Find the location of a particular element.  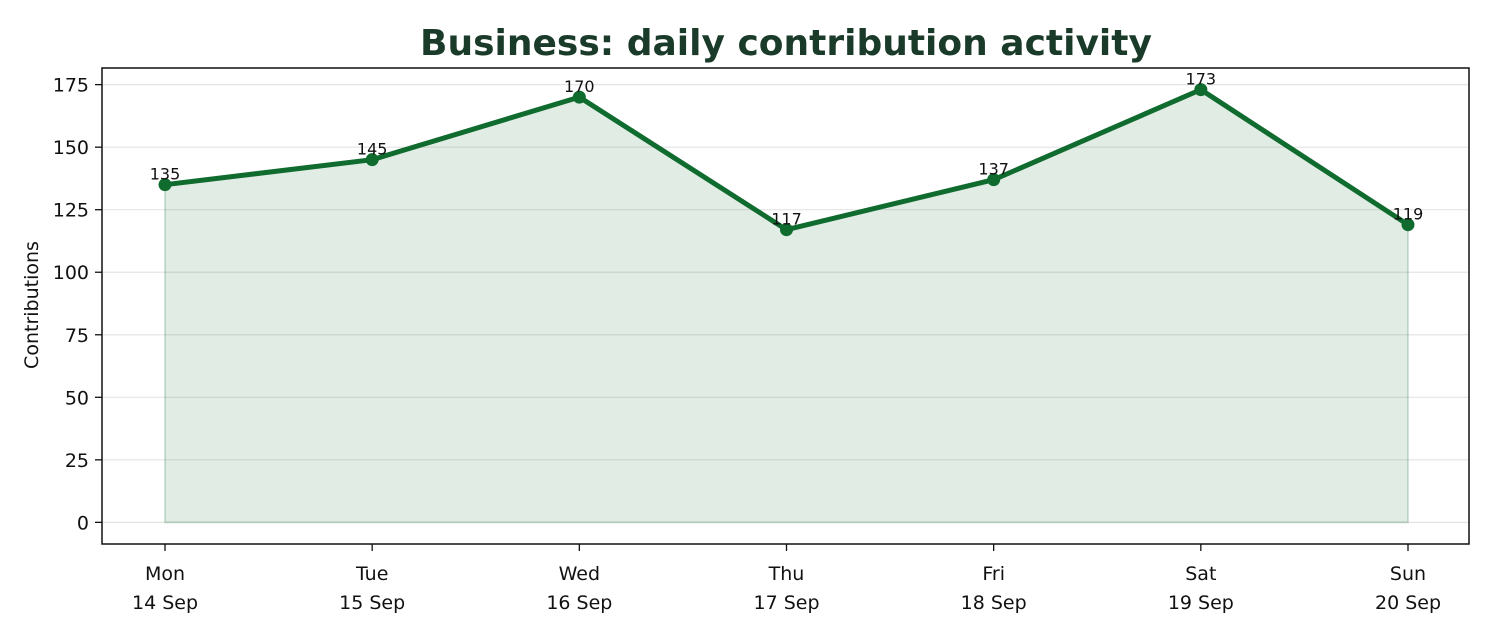

y-tick-label: 25 is located at coordinates (77, 461).